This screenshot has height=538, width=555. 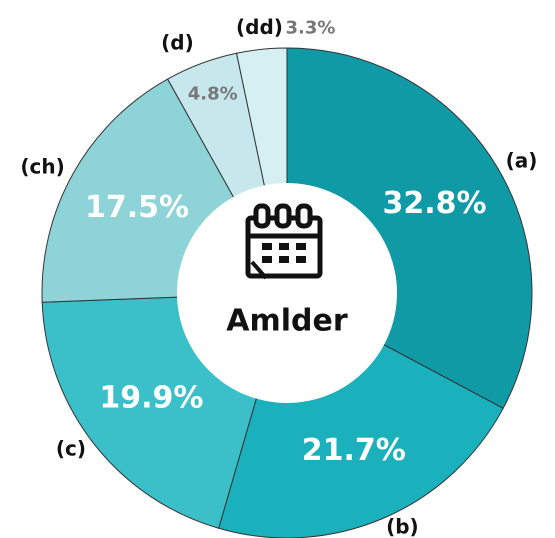 I want to click on center-label: Amlder, so click(x=287, y=321).